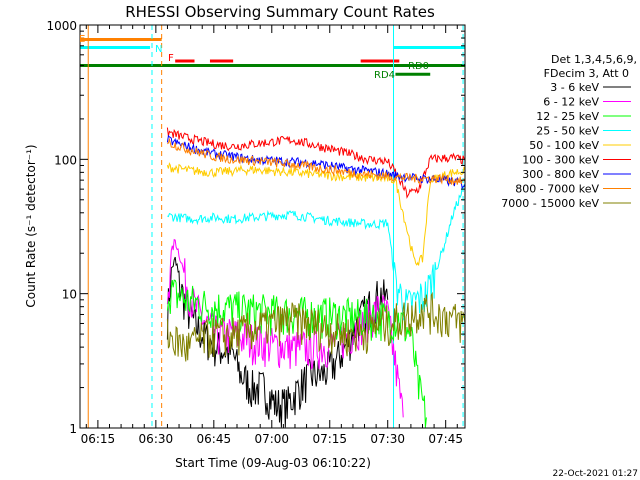 The width and height of the screenshot is (640, 480). Describe the element at coordinates (156, 439) in the screenshot. I see `x-tick-label: 06:30` at that location.